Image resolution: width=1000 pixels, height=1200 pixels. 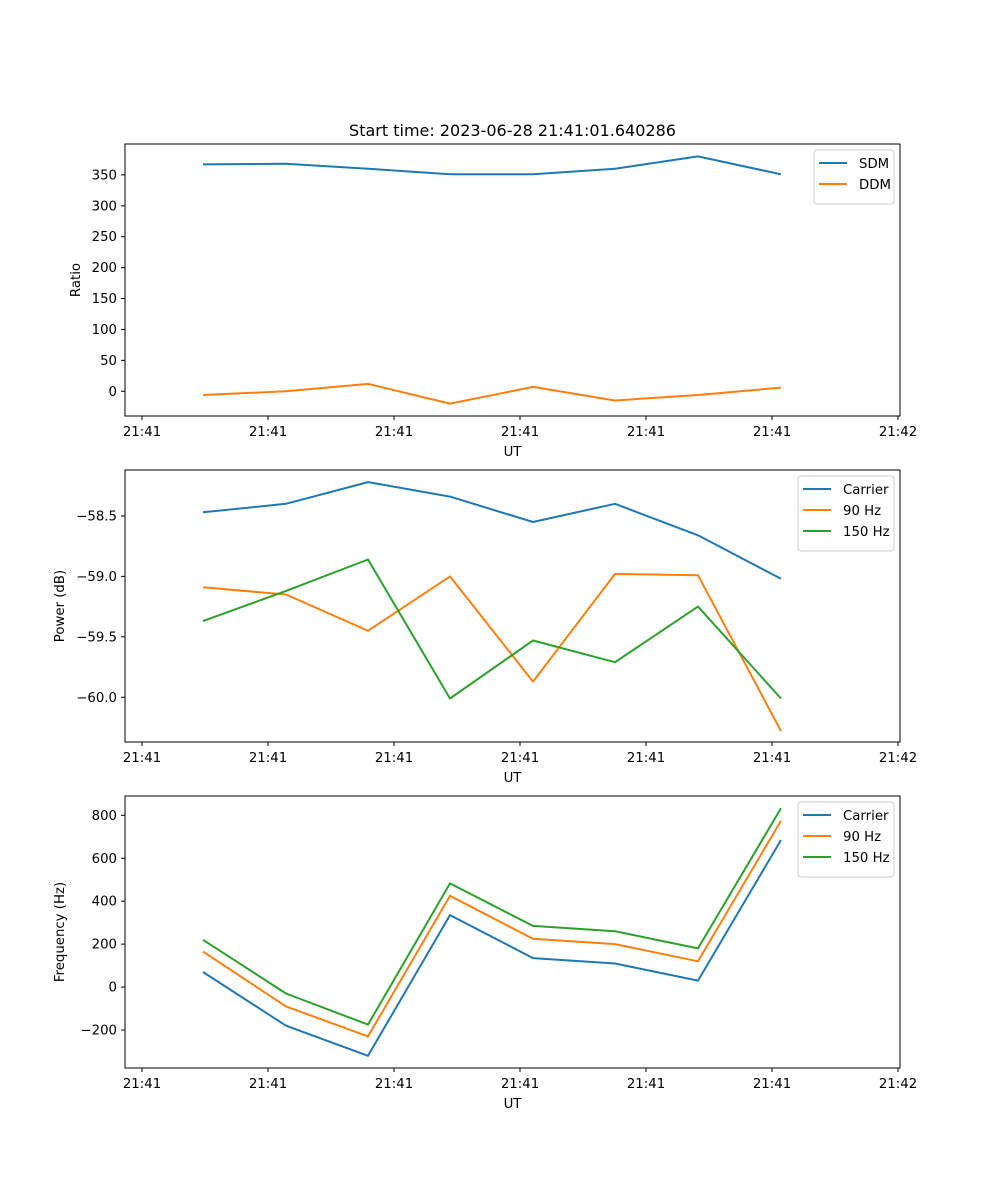 What do you see at coordinates (104, 206) in the screenshot?
I see `y-tick-label: 300` at bounding box center [104, 206].